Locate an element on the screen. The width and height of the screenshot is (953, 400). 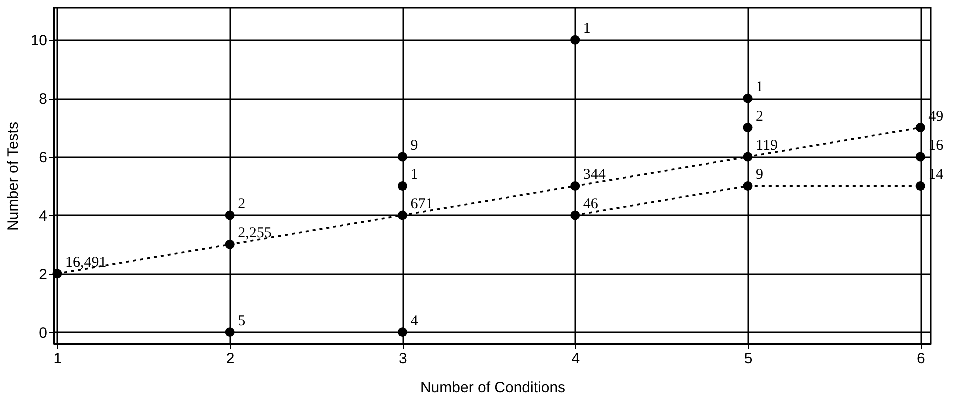
annotation: 671 is located at coordinates (422, 204).